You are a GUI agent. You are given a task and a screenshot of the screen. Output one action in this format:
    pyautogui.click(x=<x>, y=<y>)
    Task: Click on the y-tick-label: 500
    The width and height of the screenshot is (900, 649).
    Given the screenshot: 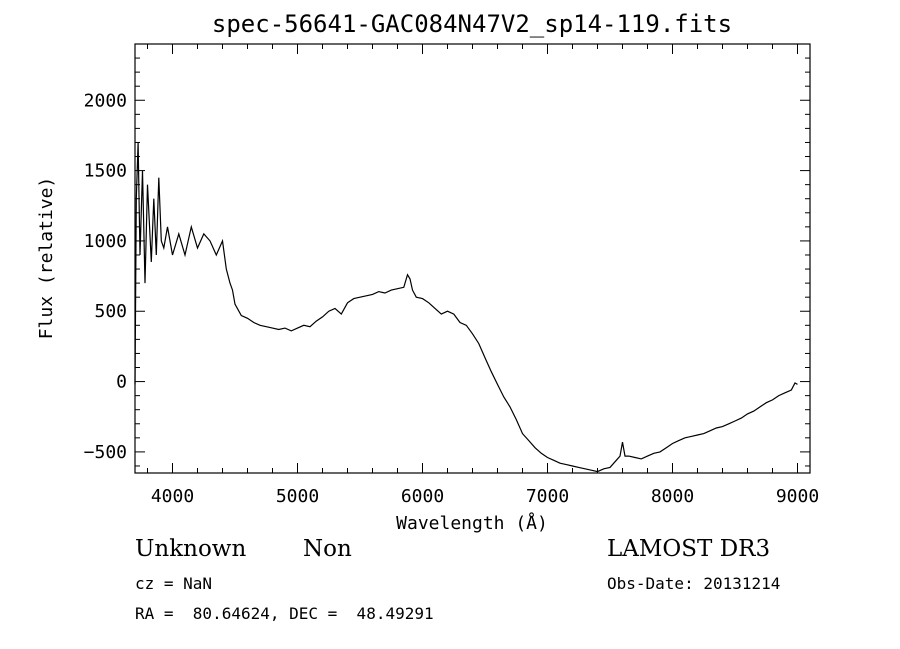 What is the action you would take?
    pyautogui.click(x=110, y=311)
    